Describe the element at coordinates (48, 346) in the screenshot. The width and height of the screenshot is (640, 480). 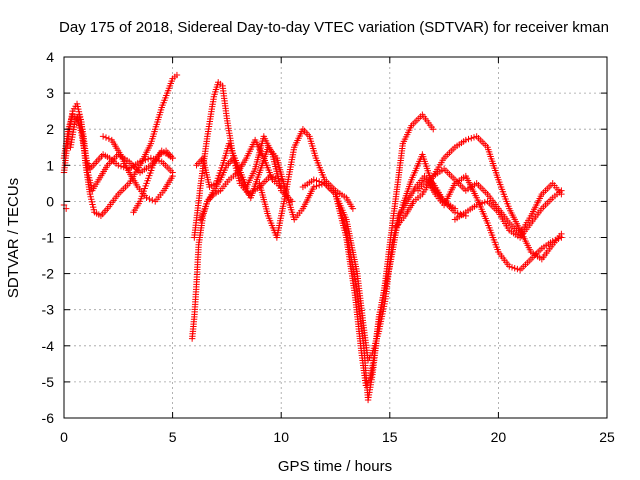
I see `y-tick-label: -4` at that location.